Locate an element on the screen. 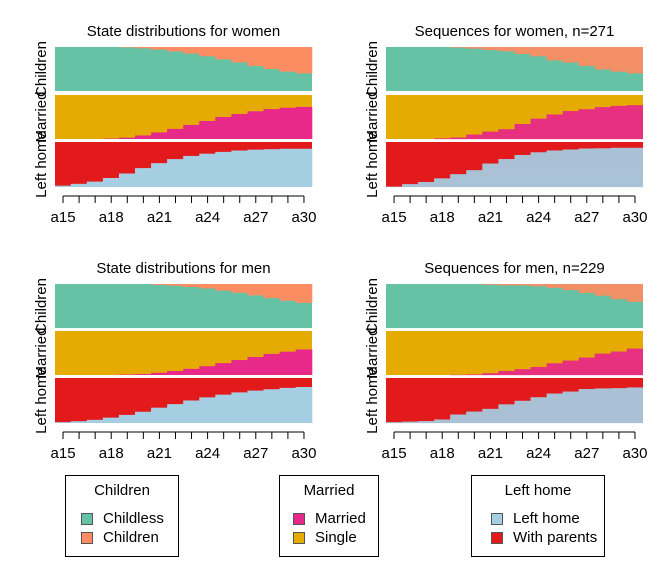 The width and height of the screenshot is (660, 562). legend-label: Left home is located at coordinates (546, 518).